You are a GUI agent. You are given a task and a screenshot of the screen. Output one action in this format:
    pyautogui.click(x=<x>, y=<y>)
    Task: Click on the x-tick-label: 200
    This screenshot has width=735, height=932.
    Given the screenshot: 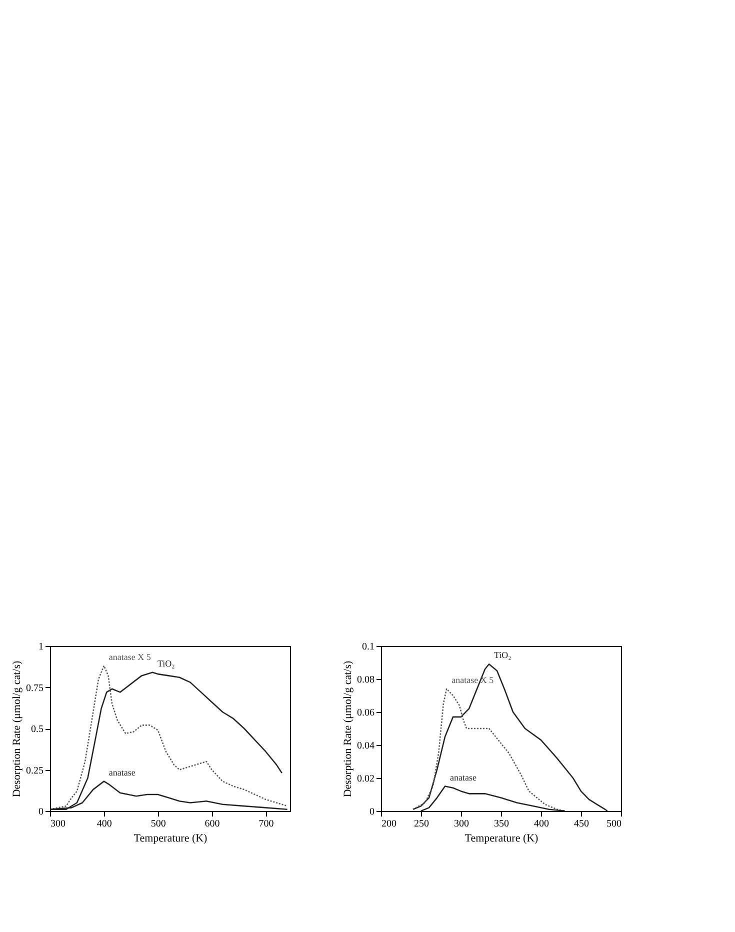 What is the action you would take?
    pyautogui.click(x=389, y=824)
    